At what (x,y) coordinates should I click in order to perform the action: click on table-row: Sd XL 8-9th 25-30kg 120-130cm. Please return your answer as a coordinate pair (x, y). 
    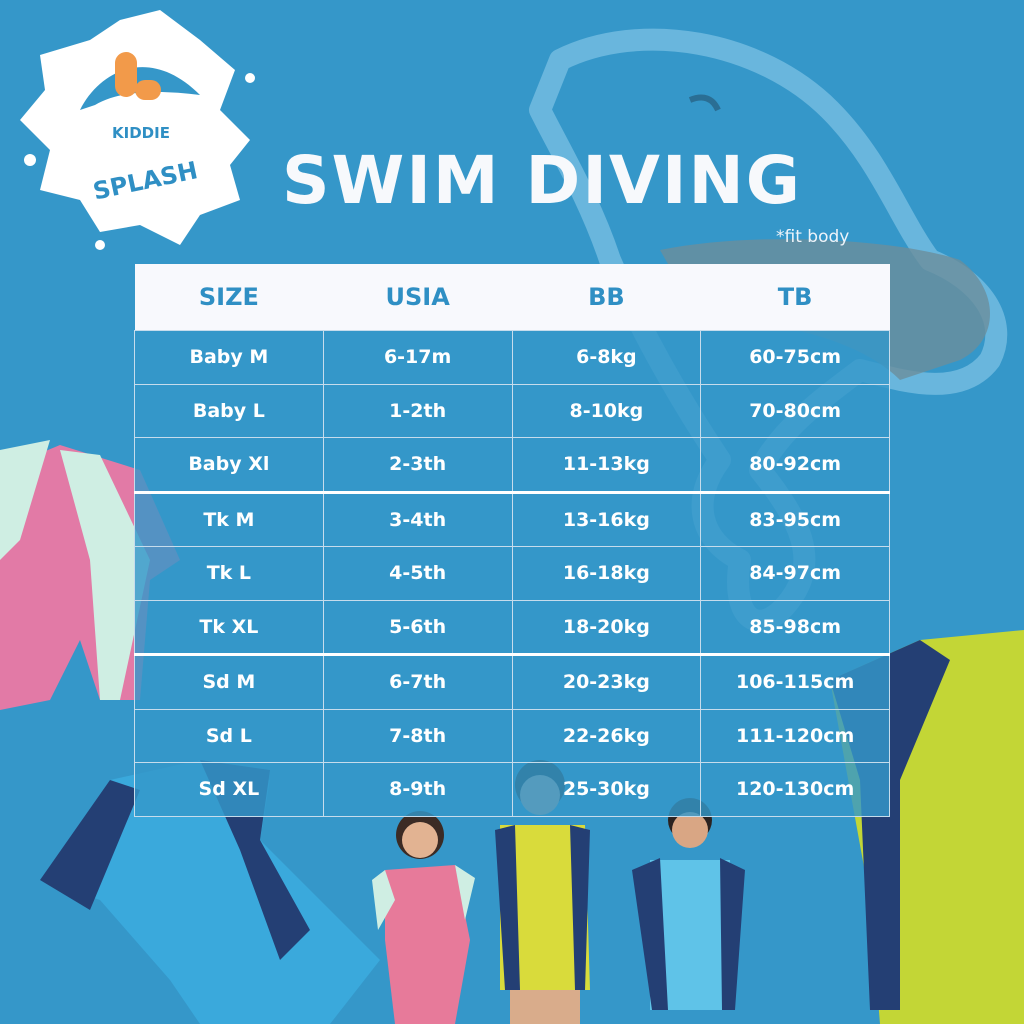
    Looking at the image, I should click on (512, 789).